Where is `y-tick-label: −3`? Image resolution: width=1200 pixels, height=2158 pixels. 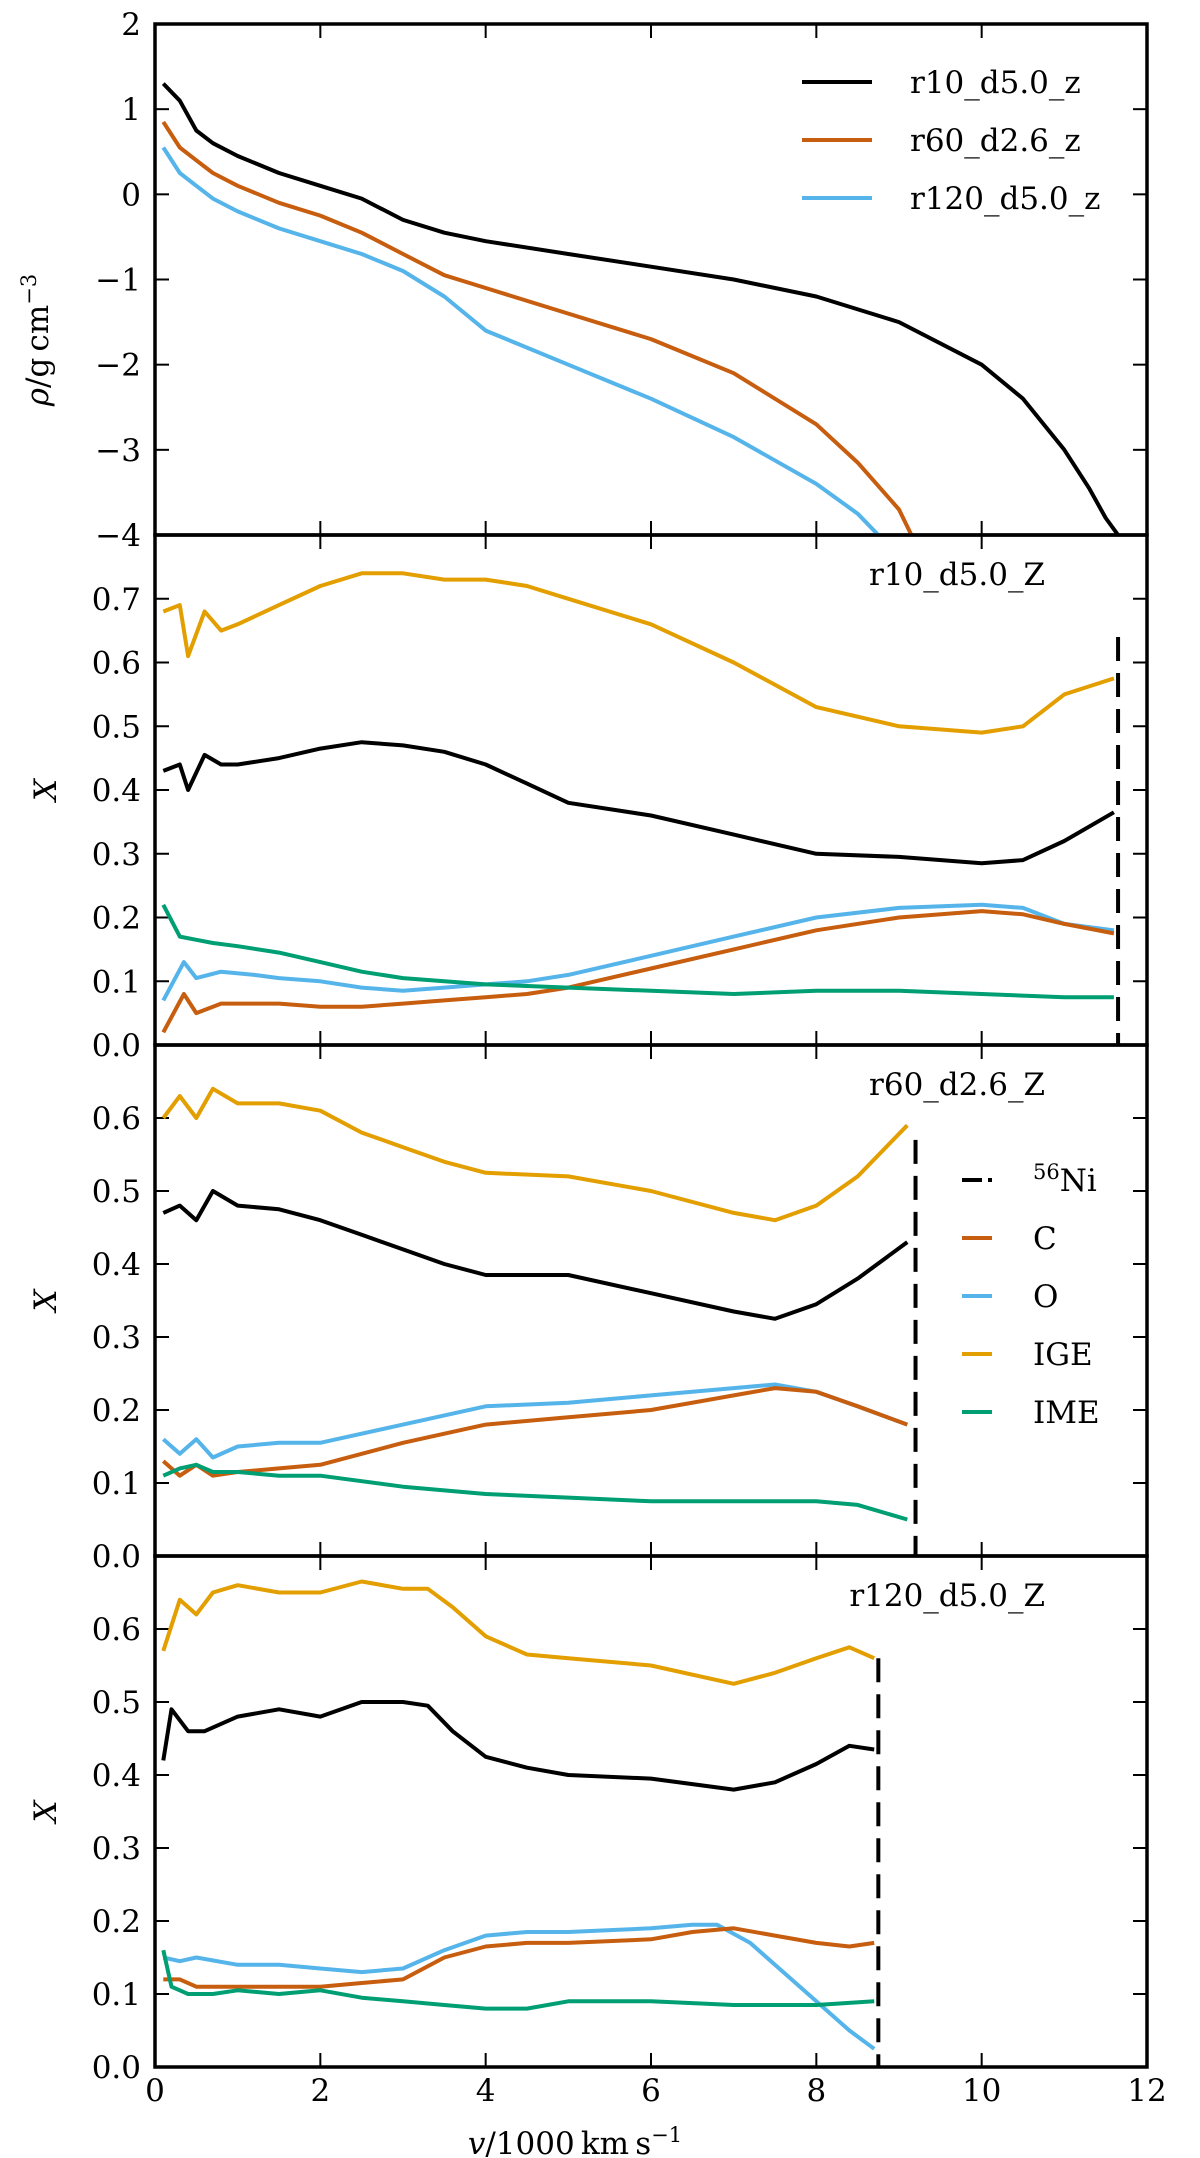 y-tick-label: −3 is located at coordinates (118, 451).